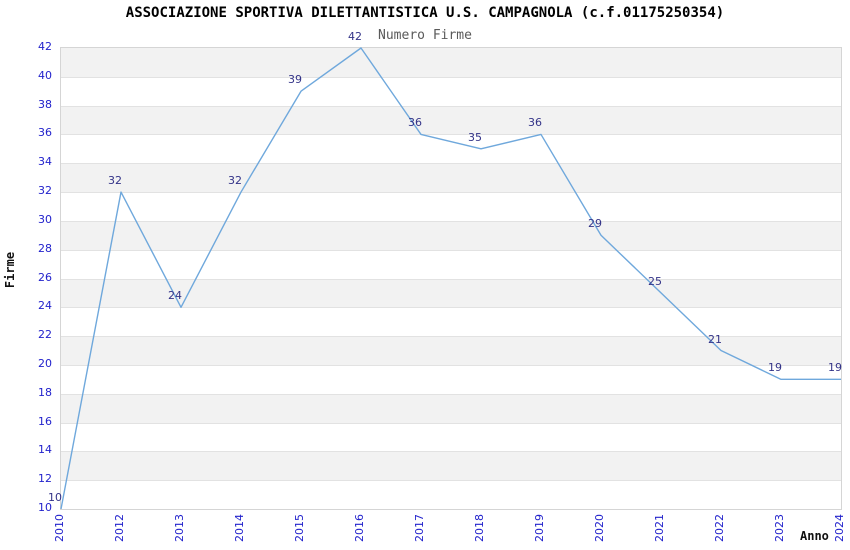 Image resolution: width=850 pixels, height=550 pixels. I want to click on x-tick-label: 2021, so click(659, 528).